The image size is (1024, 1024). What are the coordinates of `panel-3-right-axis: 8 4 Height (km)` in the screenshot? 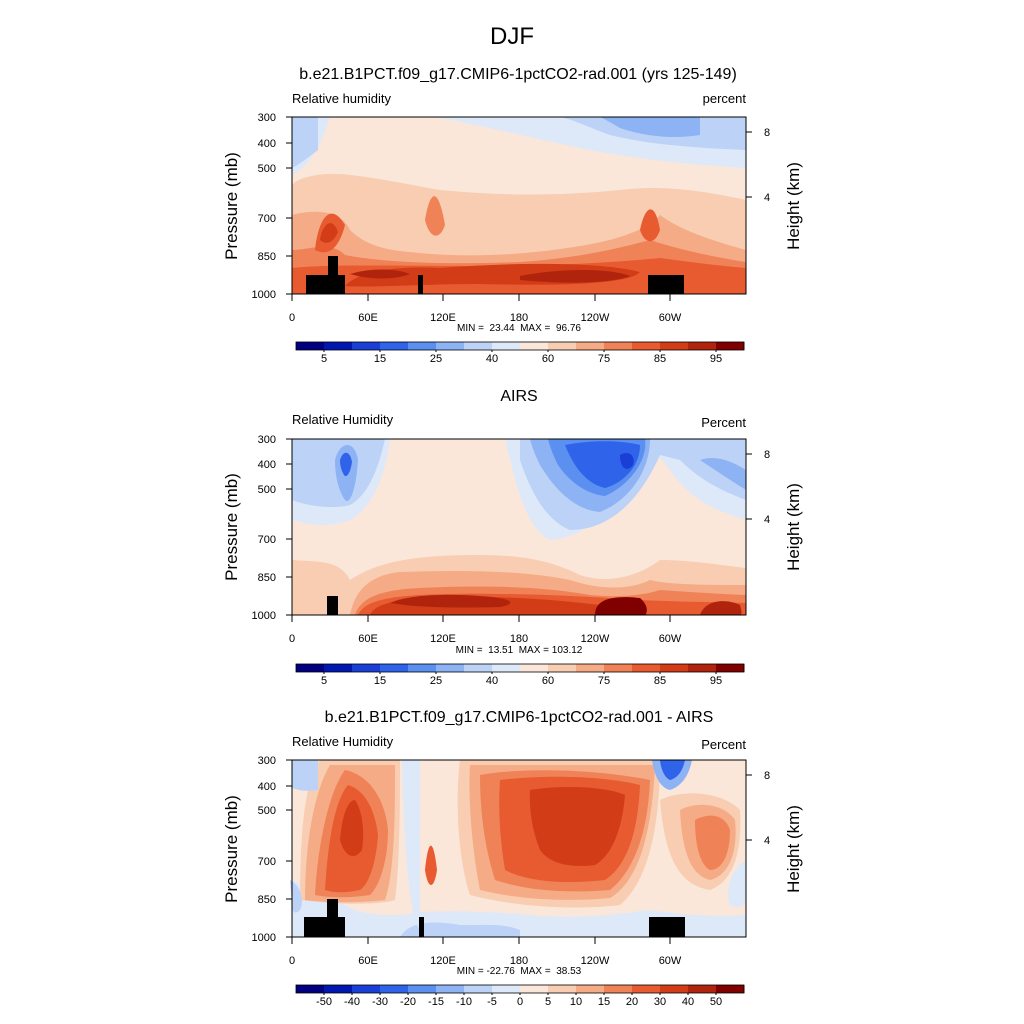 It's located at (774, 831).